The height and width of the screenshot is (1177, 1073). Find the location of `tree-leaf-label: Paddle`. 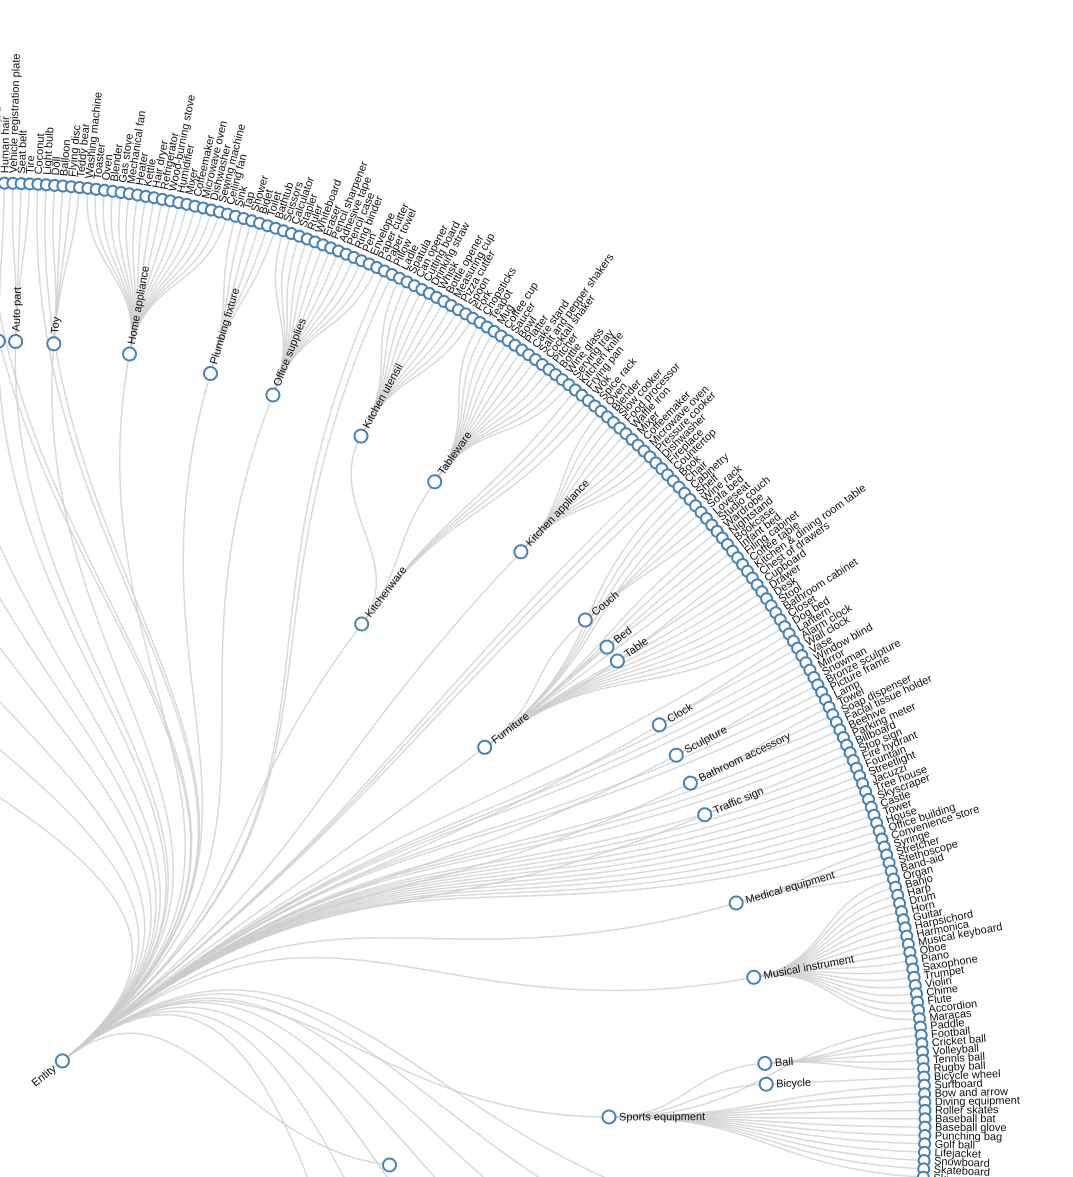

tree-leaf-label: Paddle is located at coordinates (947, 1024).